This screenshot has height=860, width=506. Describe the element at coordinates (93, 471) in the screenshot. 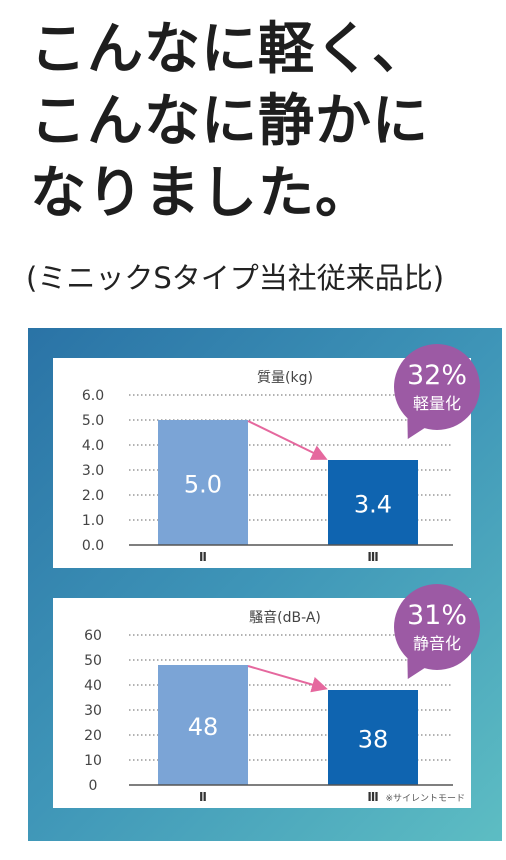

I see `y-tick-label: 3.0` at that location.